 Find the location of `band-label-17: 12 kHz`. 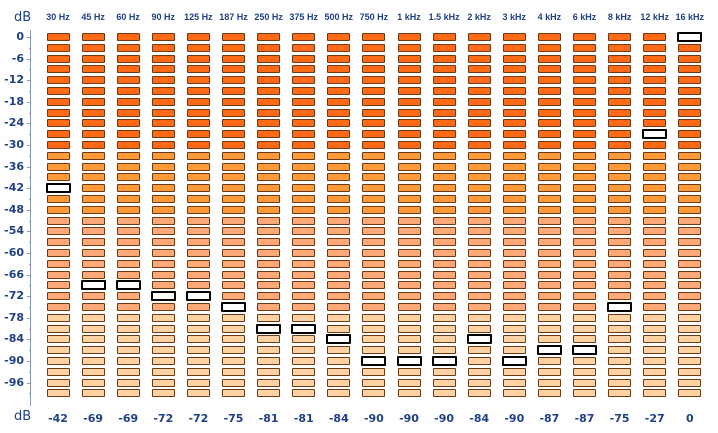

band-label-17: 12 kHz is located at coordinates (654, 17).